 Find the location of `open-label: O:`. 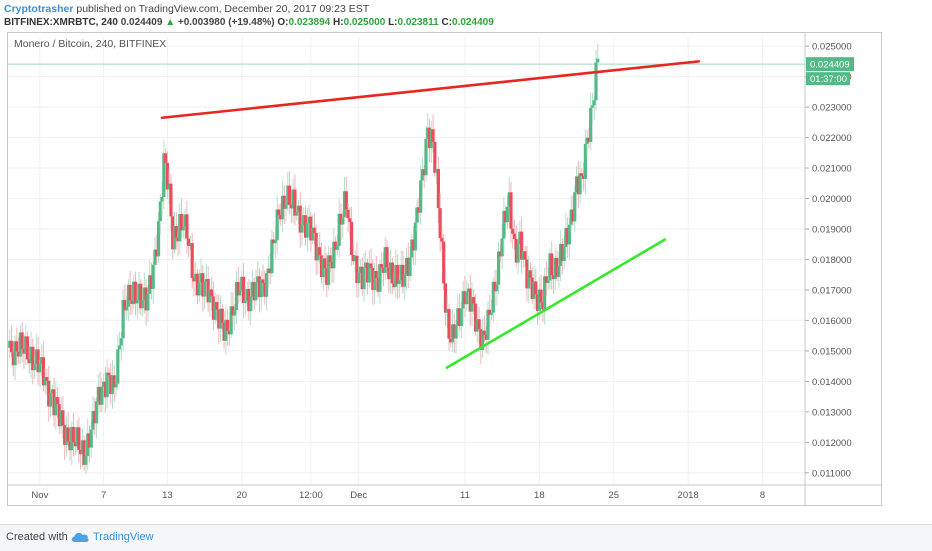

open-label: O: is located at coordinates (283, 22).